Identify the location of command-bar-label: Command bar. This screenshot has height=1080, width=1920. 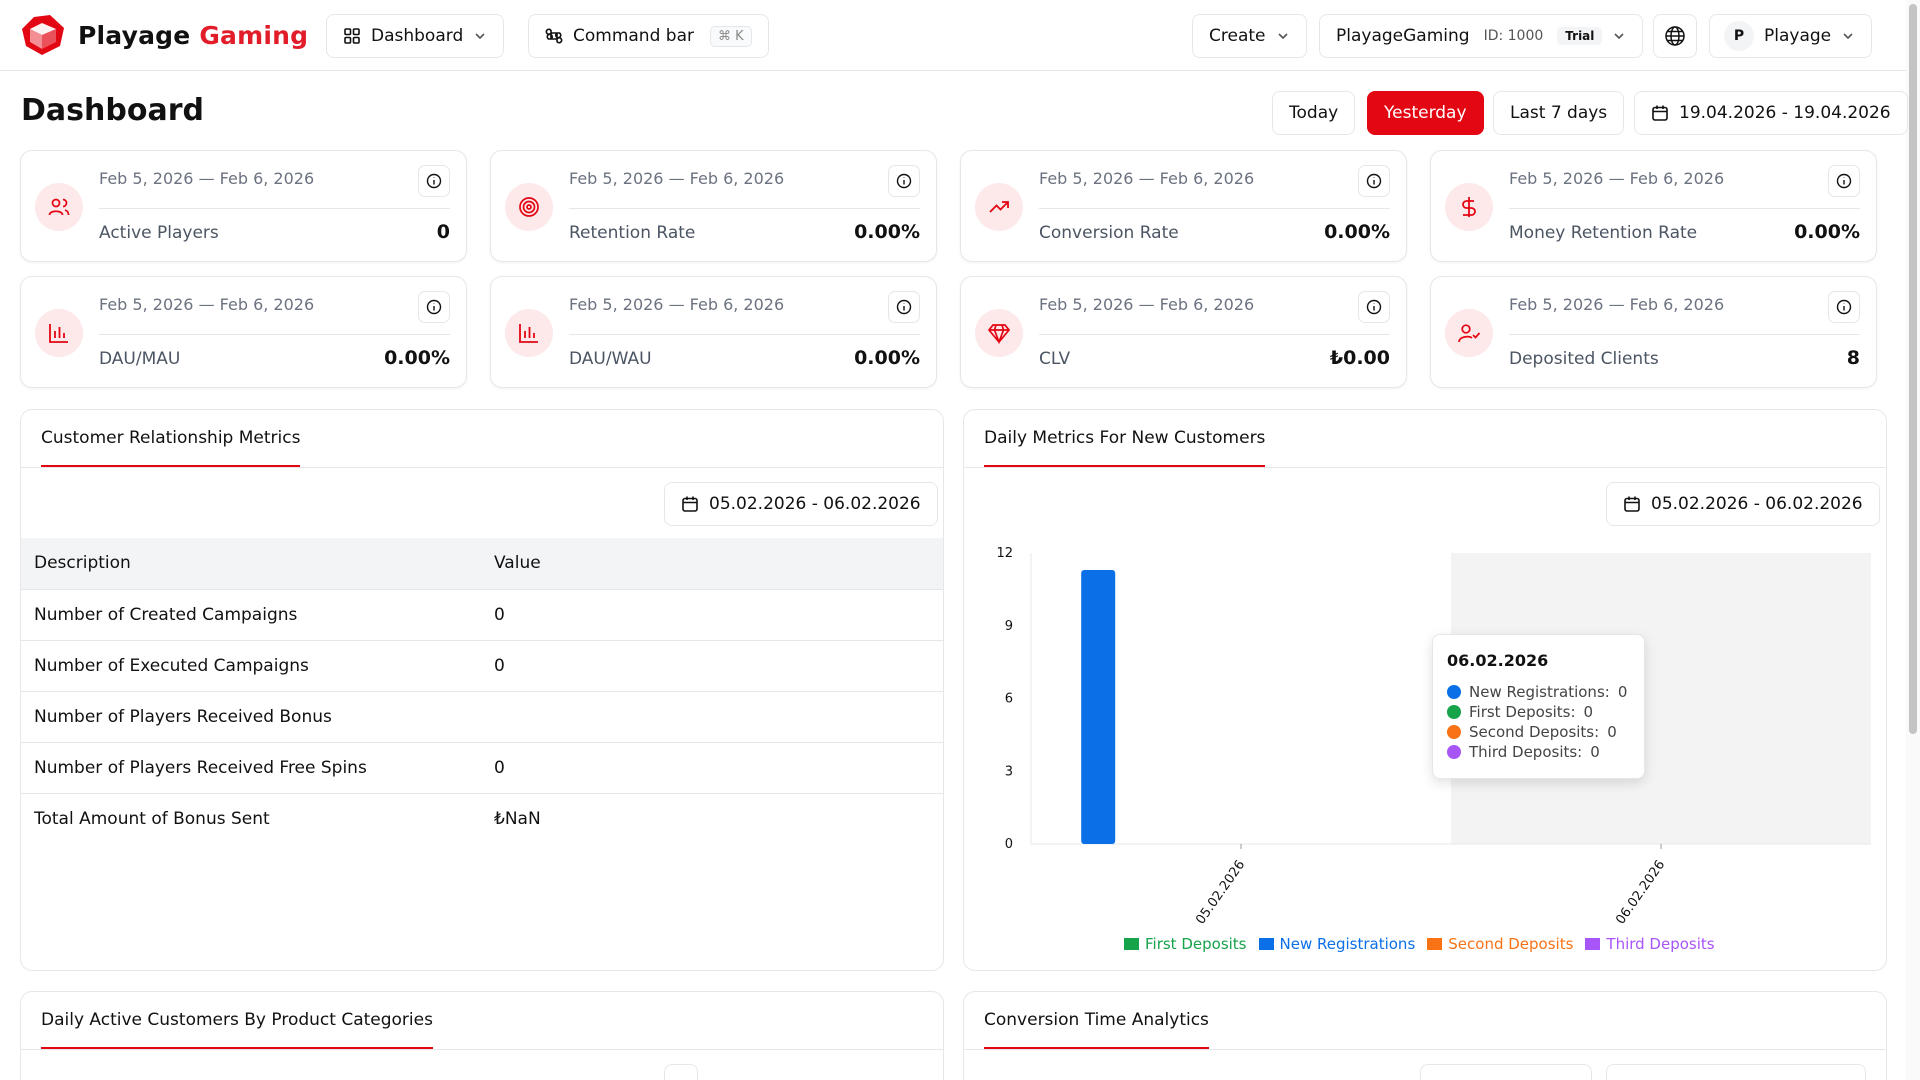
(633, 36).